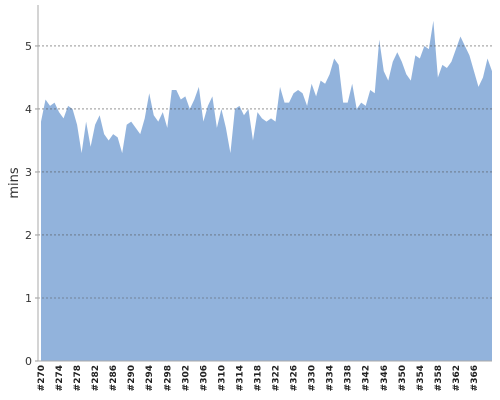  Describe the element at coordinates (295, 378) in the screenshot. I see `x-tick-label: #326` at that location.